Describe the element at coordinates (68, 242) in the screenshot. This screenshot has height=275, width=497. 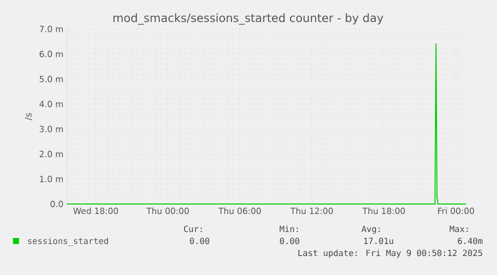
I see `legend-label: sessions_started` at that location.